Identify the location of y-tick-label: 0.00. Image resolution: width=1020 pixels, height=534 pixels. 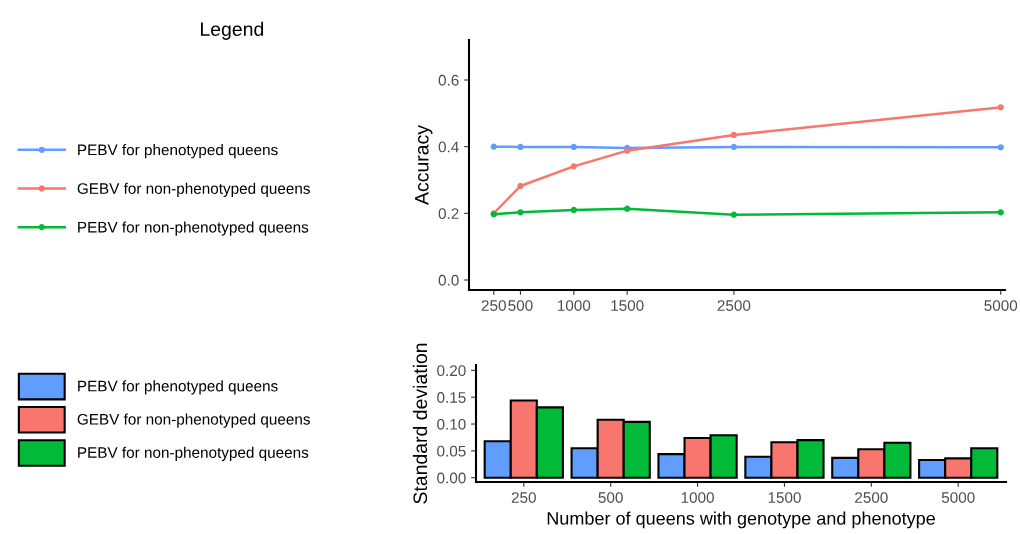
(451, 478).